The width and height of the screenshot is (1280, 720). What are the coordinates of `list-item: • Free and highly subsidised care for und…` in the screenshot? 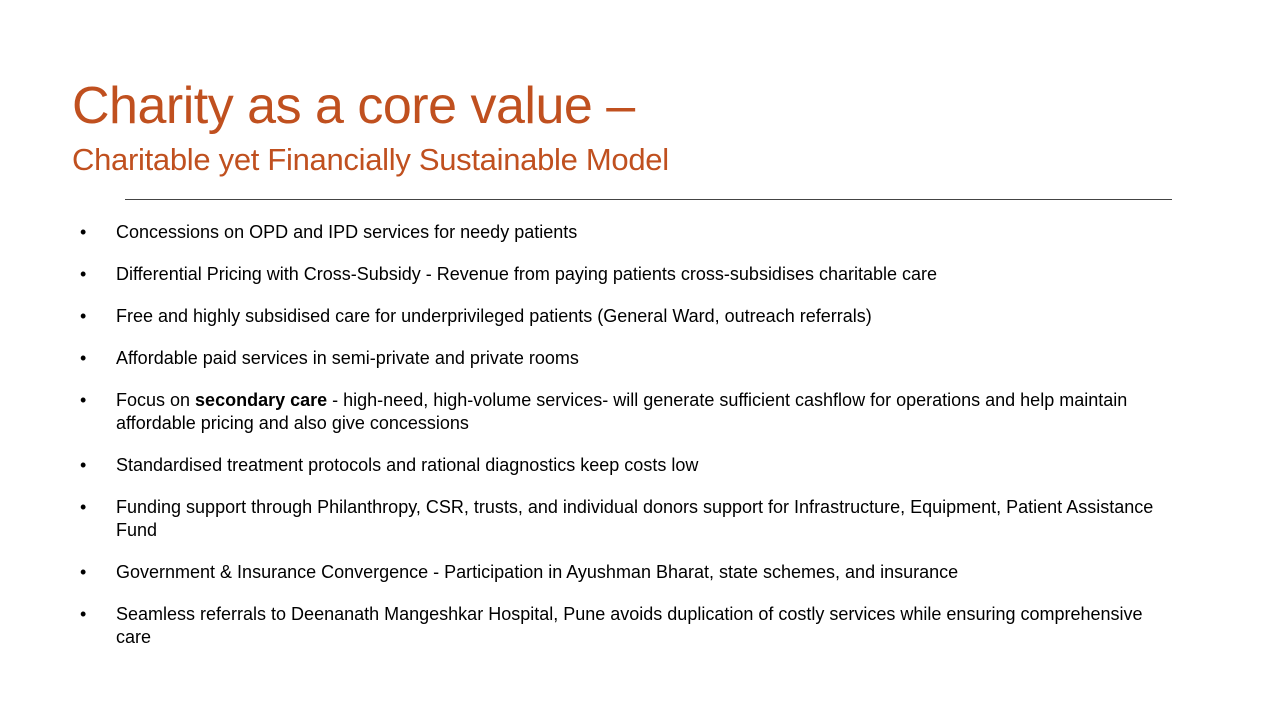 It's located at (622, 316).